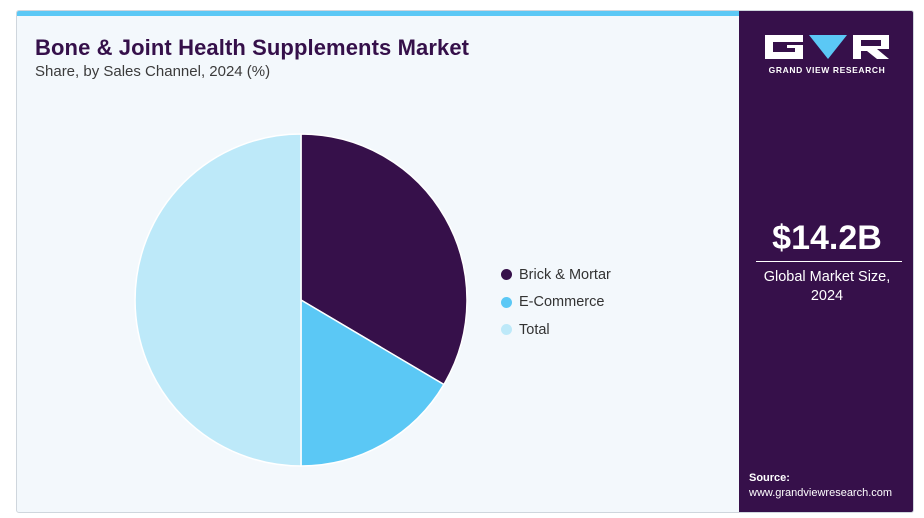 The width and height of the screenshot is (924, 518). Describe the element at coordinates (827, 70) in the screenshot. I see `brand-name: GRAND VIEW RESEARCH` at that location.